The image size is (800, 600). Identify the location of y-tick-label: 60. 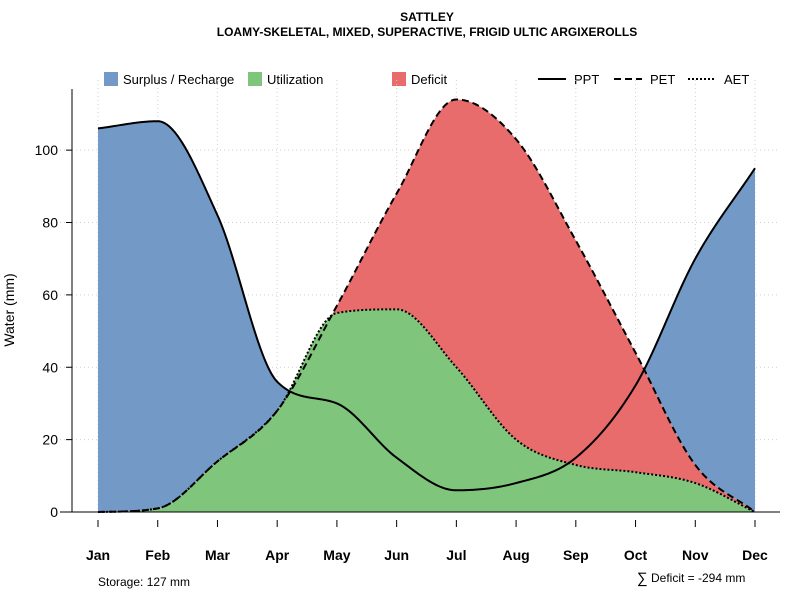
(50, 295).